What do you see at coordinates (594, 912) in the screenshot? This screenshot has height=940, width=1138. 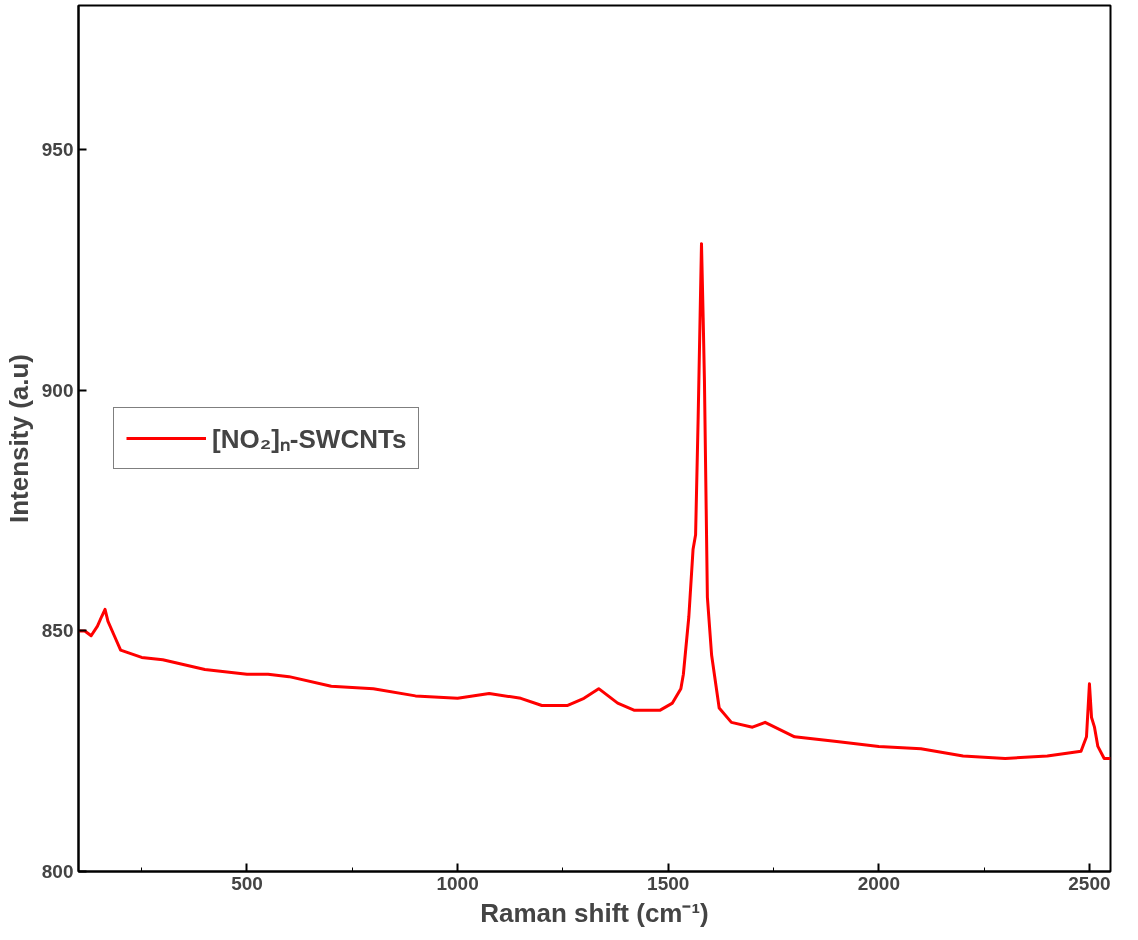 I see `x-axis-title: Raman shift (cm⁻¹)` at bounding box center [594, 912].